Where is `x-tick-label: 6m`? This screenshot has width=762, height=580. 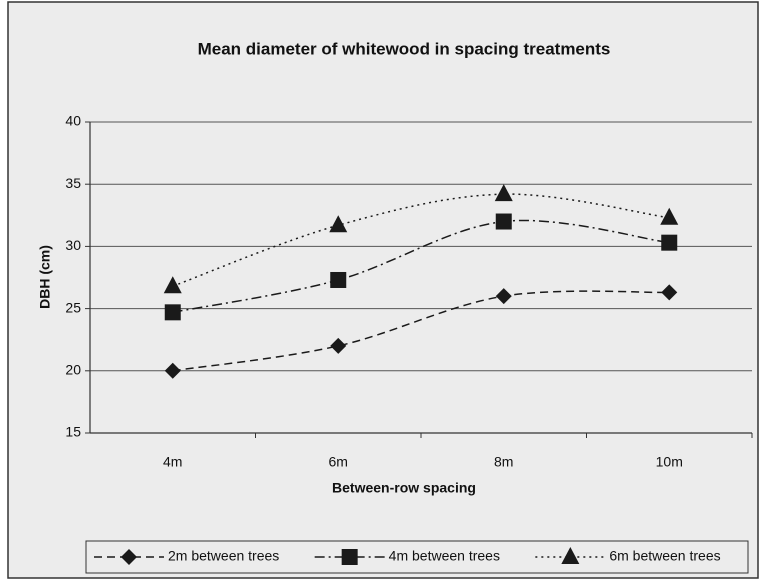 x-tick-label: 6m is located at coordinates (338, 462).